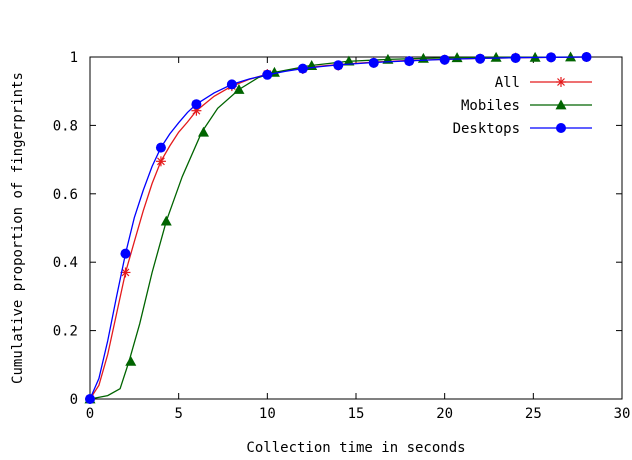 Image resolution: width=632 pixels, height=460 pixels. I want to click on x-tick-label: 15, so click(356, 414).